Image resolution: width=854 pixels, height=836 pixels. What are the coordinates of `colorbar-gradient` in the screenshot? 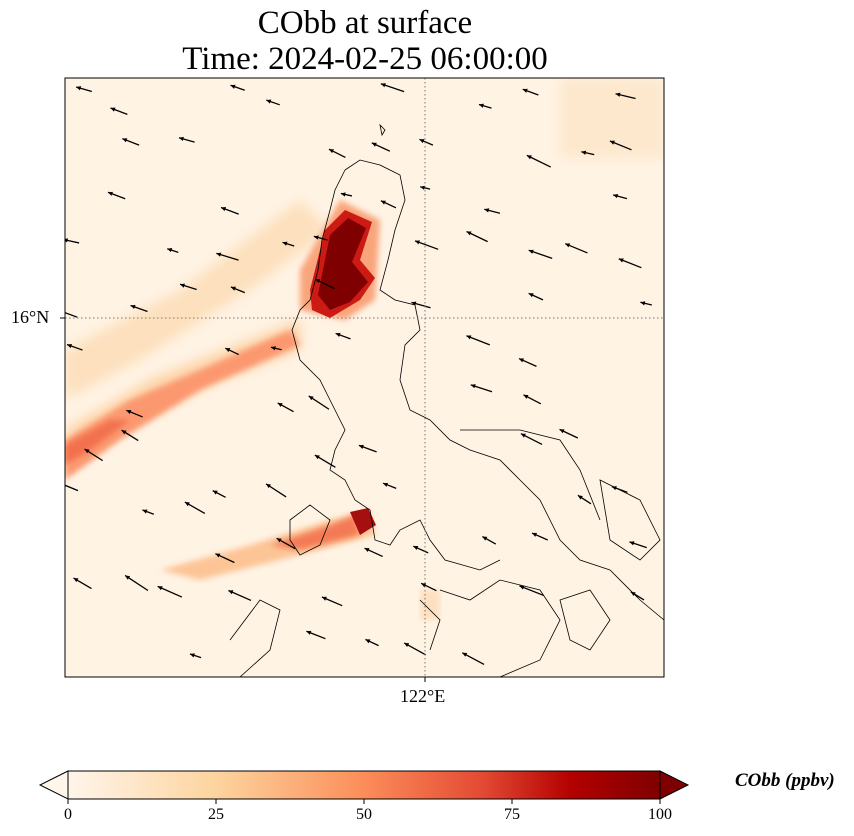 It's located at (364, 785).